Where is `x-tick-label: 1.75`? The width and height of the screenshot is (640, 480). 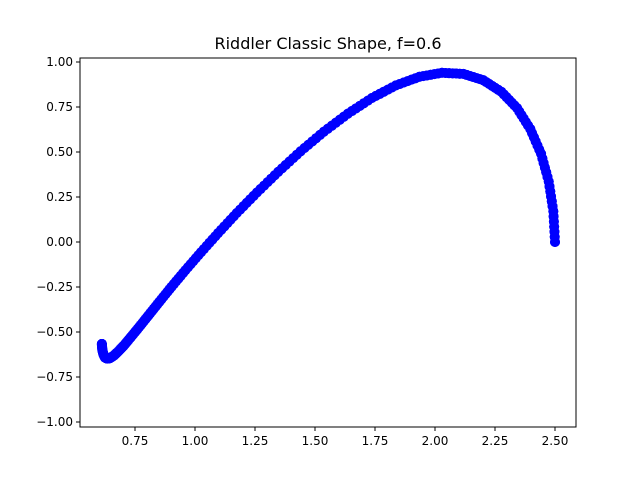 x-tick-label: 1.75 is located at coordinates (375, 441).